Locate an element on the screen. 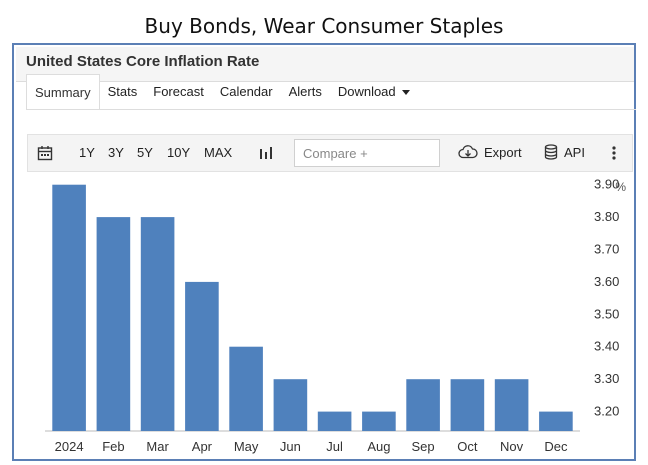 The height and width of the screenshot is (465, 648). tab-divider is located at coordinates (331, 109).